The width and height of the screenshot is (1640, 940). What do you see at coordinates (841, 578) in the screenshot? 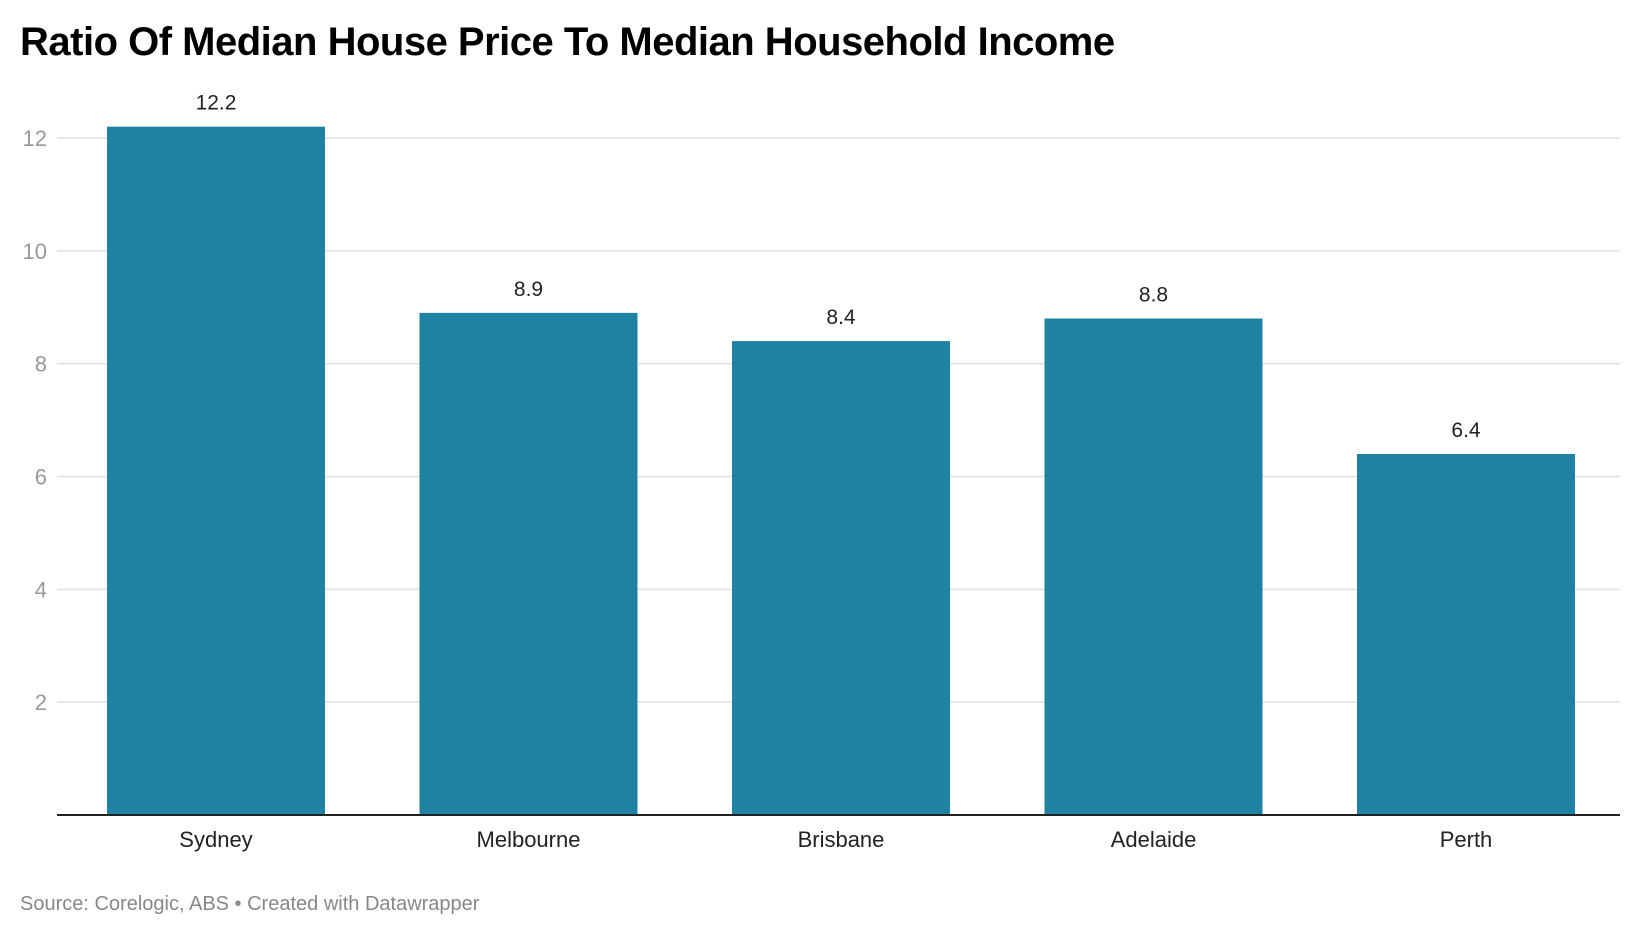
I see `bar-brisbane` at bounding box center [841, 578].